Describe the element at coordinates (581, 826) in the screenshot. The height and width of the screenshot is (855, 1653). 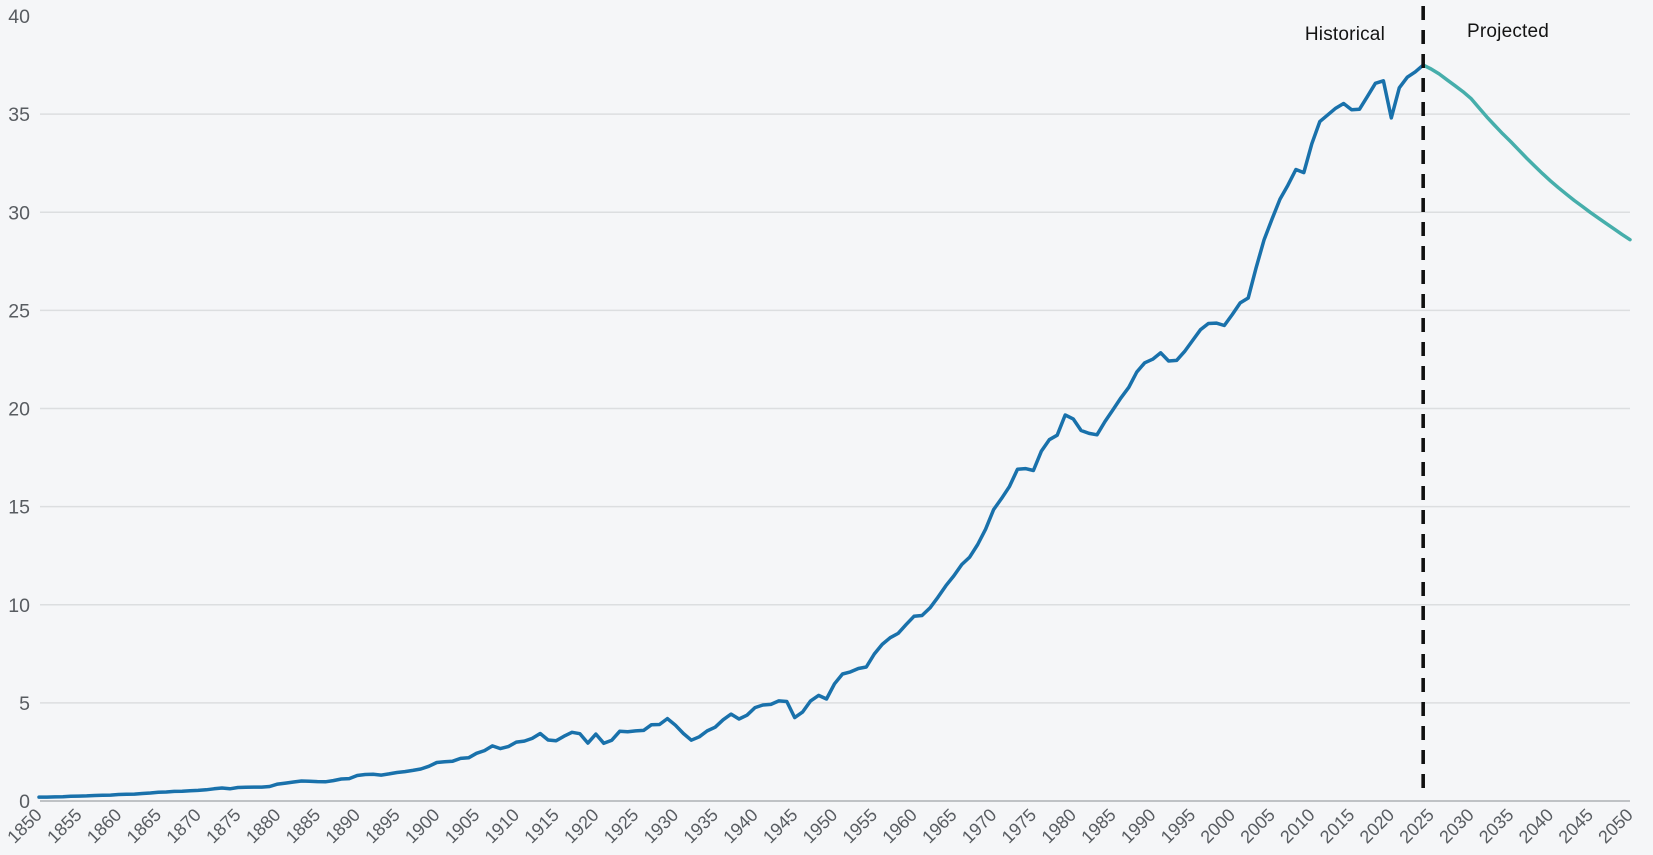
I see `x-tick-label-1920: 1920` at that location.